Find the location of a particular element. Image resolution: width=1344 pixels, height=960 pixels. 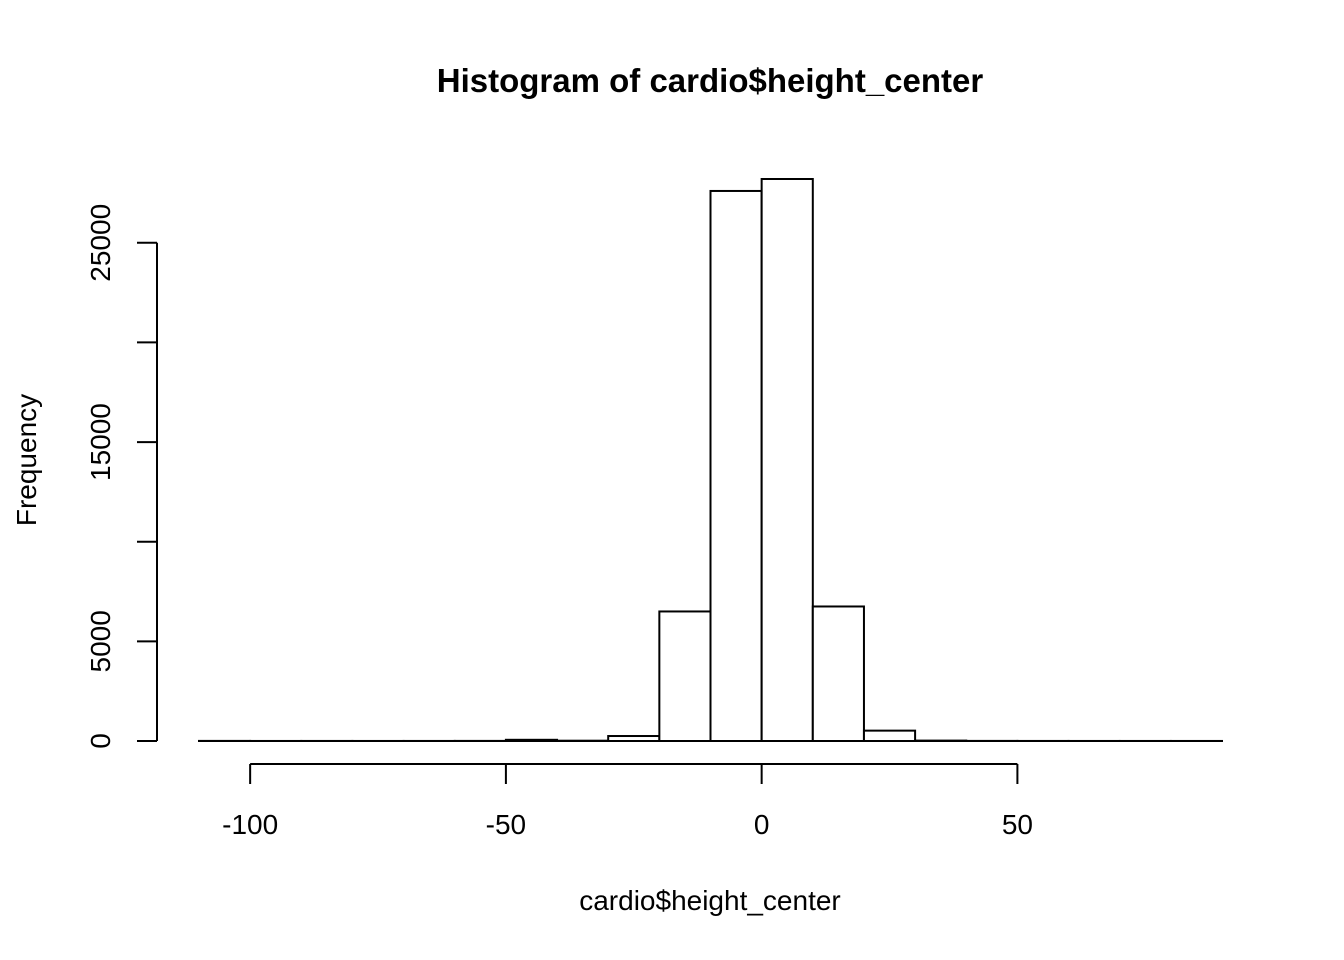

y-tick-label: 0 is located at coordinates (100, 741).